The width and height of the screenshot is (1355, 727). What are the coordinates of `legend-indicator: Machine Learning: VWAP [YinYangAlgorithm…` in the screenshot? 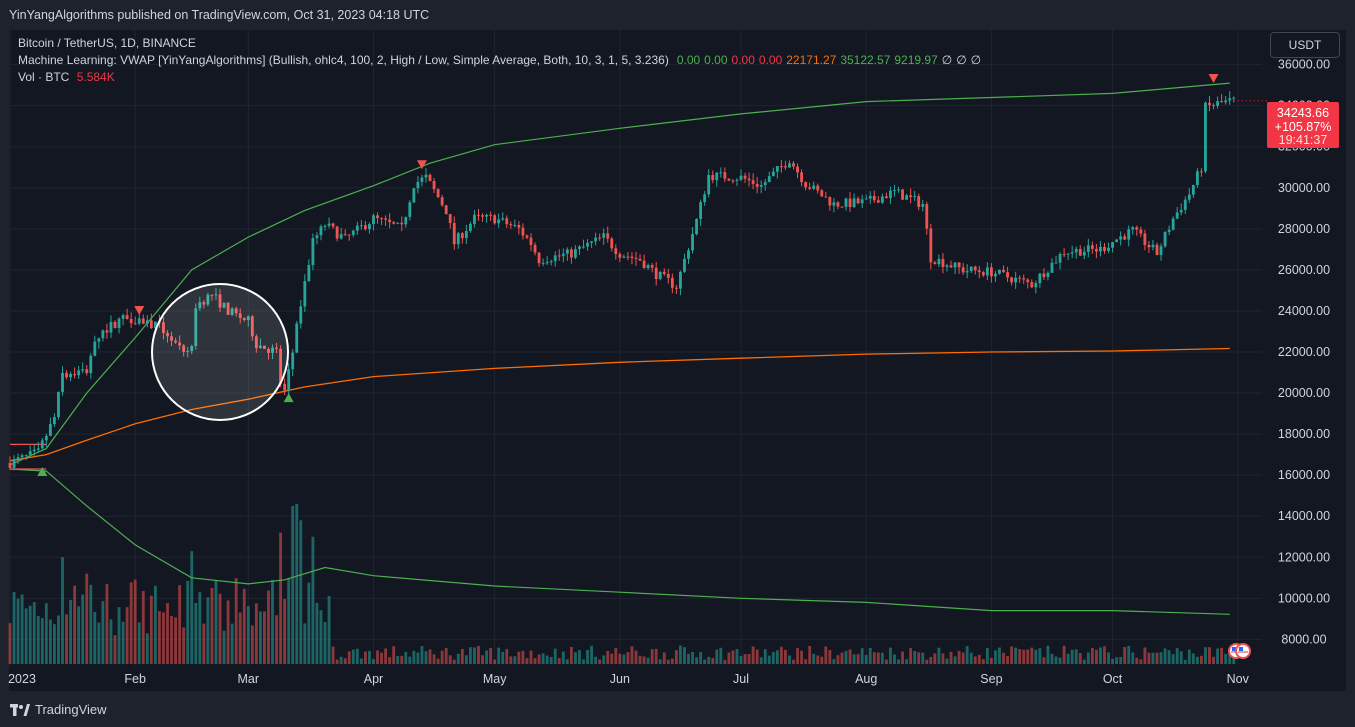 It's located at (503, 60).